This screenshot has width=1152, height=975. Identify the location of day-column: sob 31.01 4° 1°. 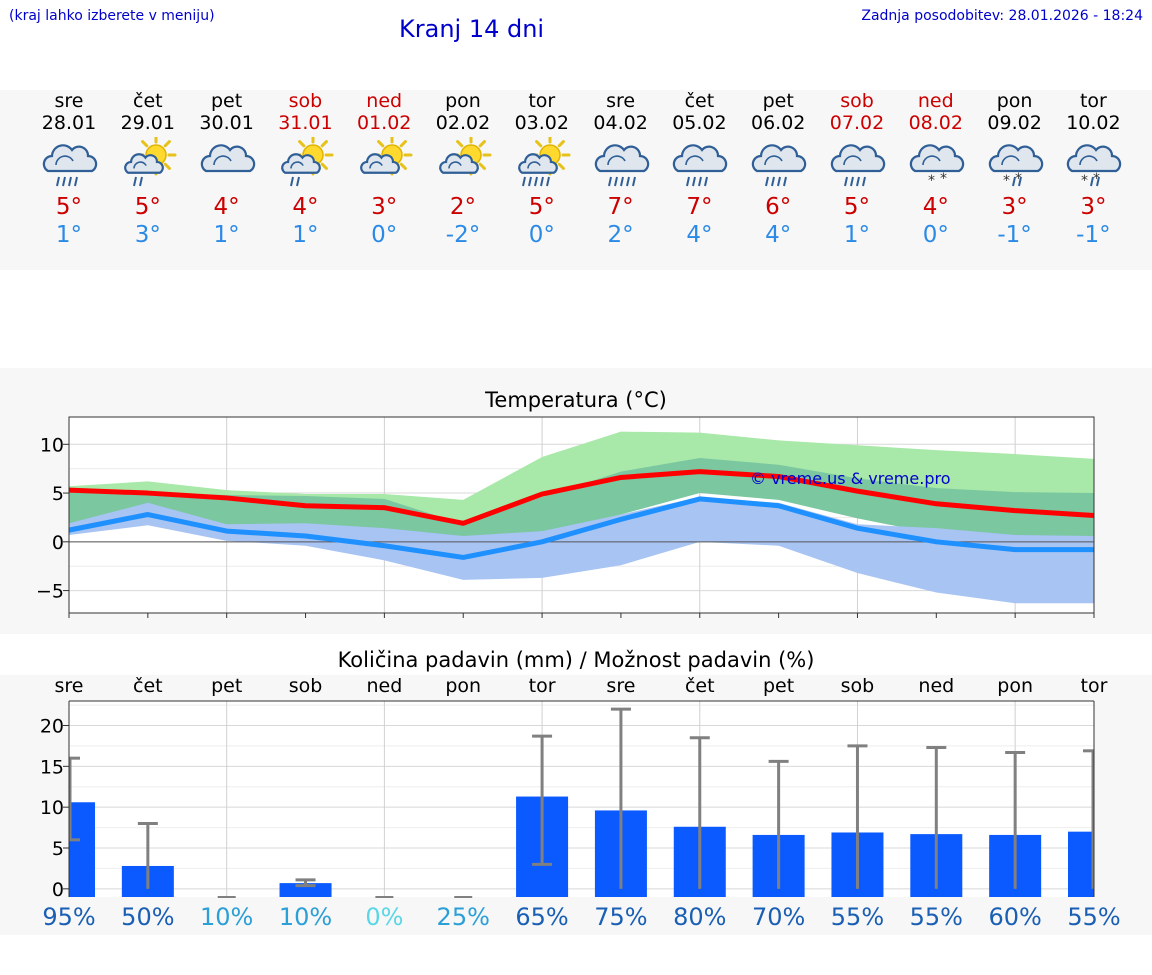
(305, 169).